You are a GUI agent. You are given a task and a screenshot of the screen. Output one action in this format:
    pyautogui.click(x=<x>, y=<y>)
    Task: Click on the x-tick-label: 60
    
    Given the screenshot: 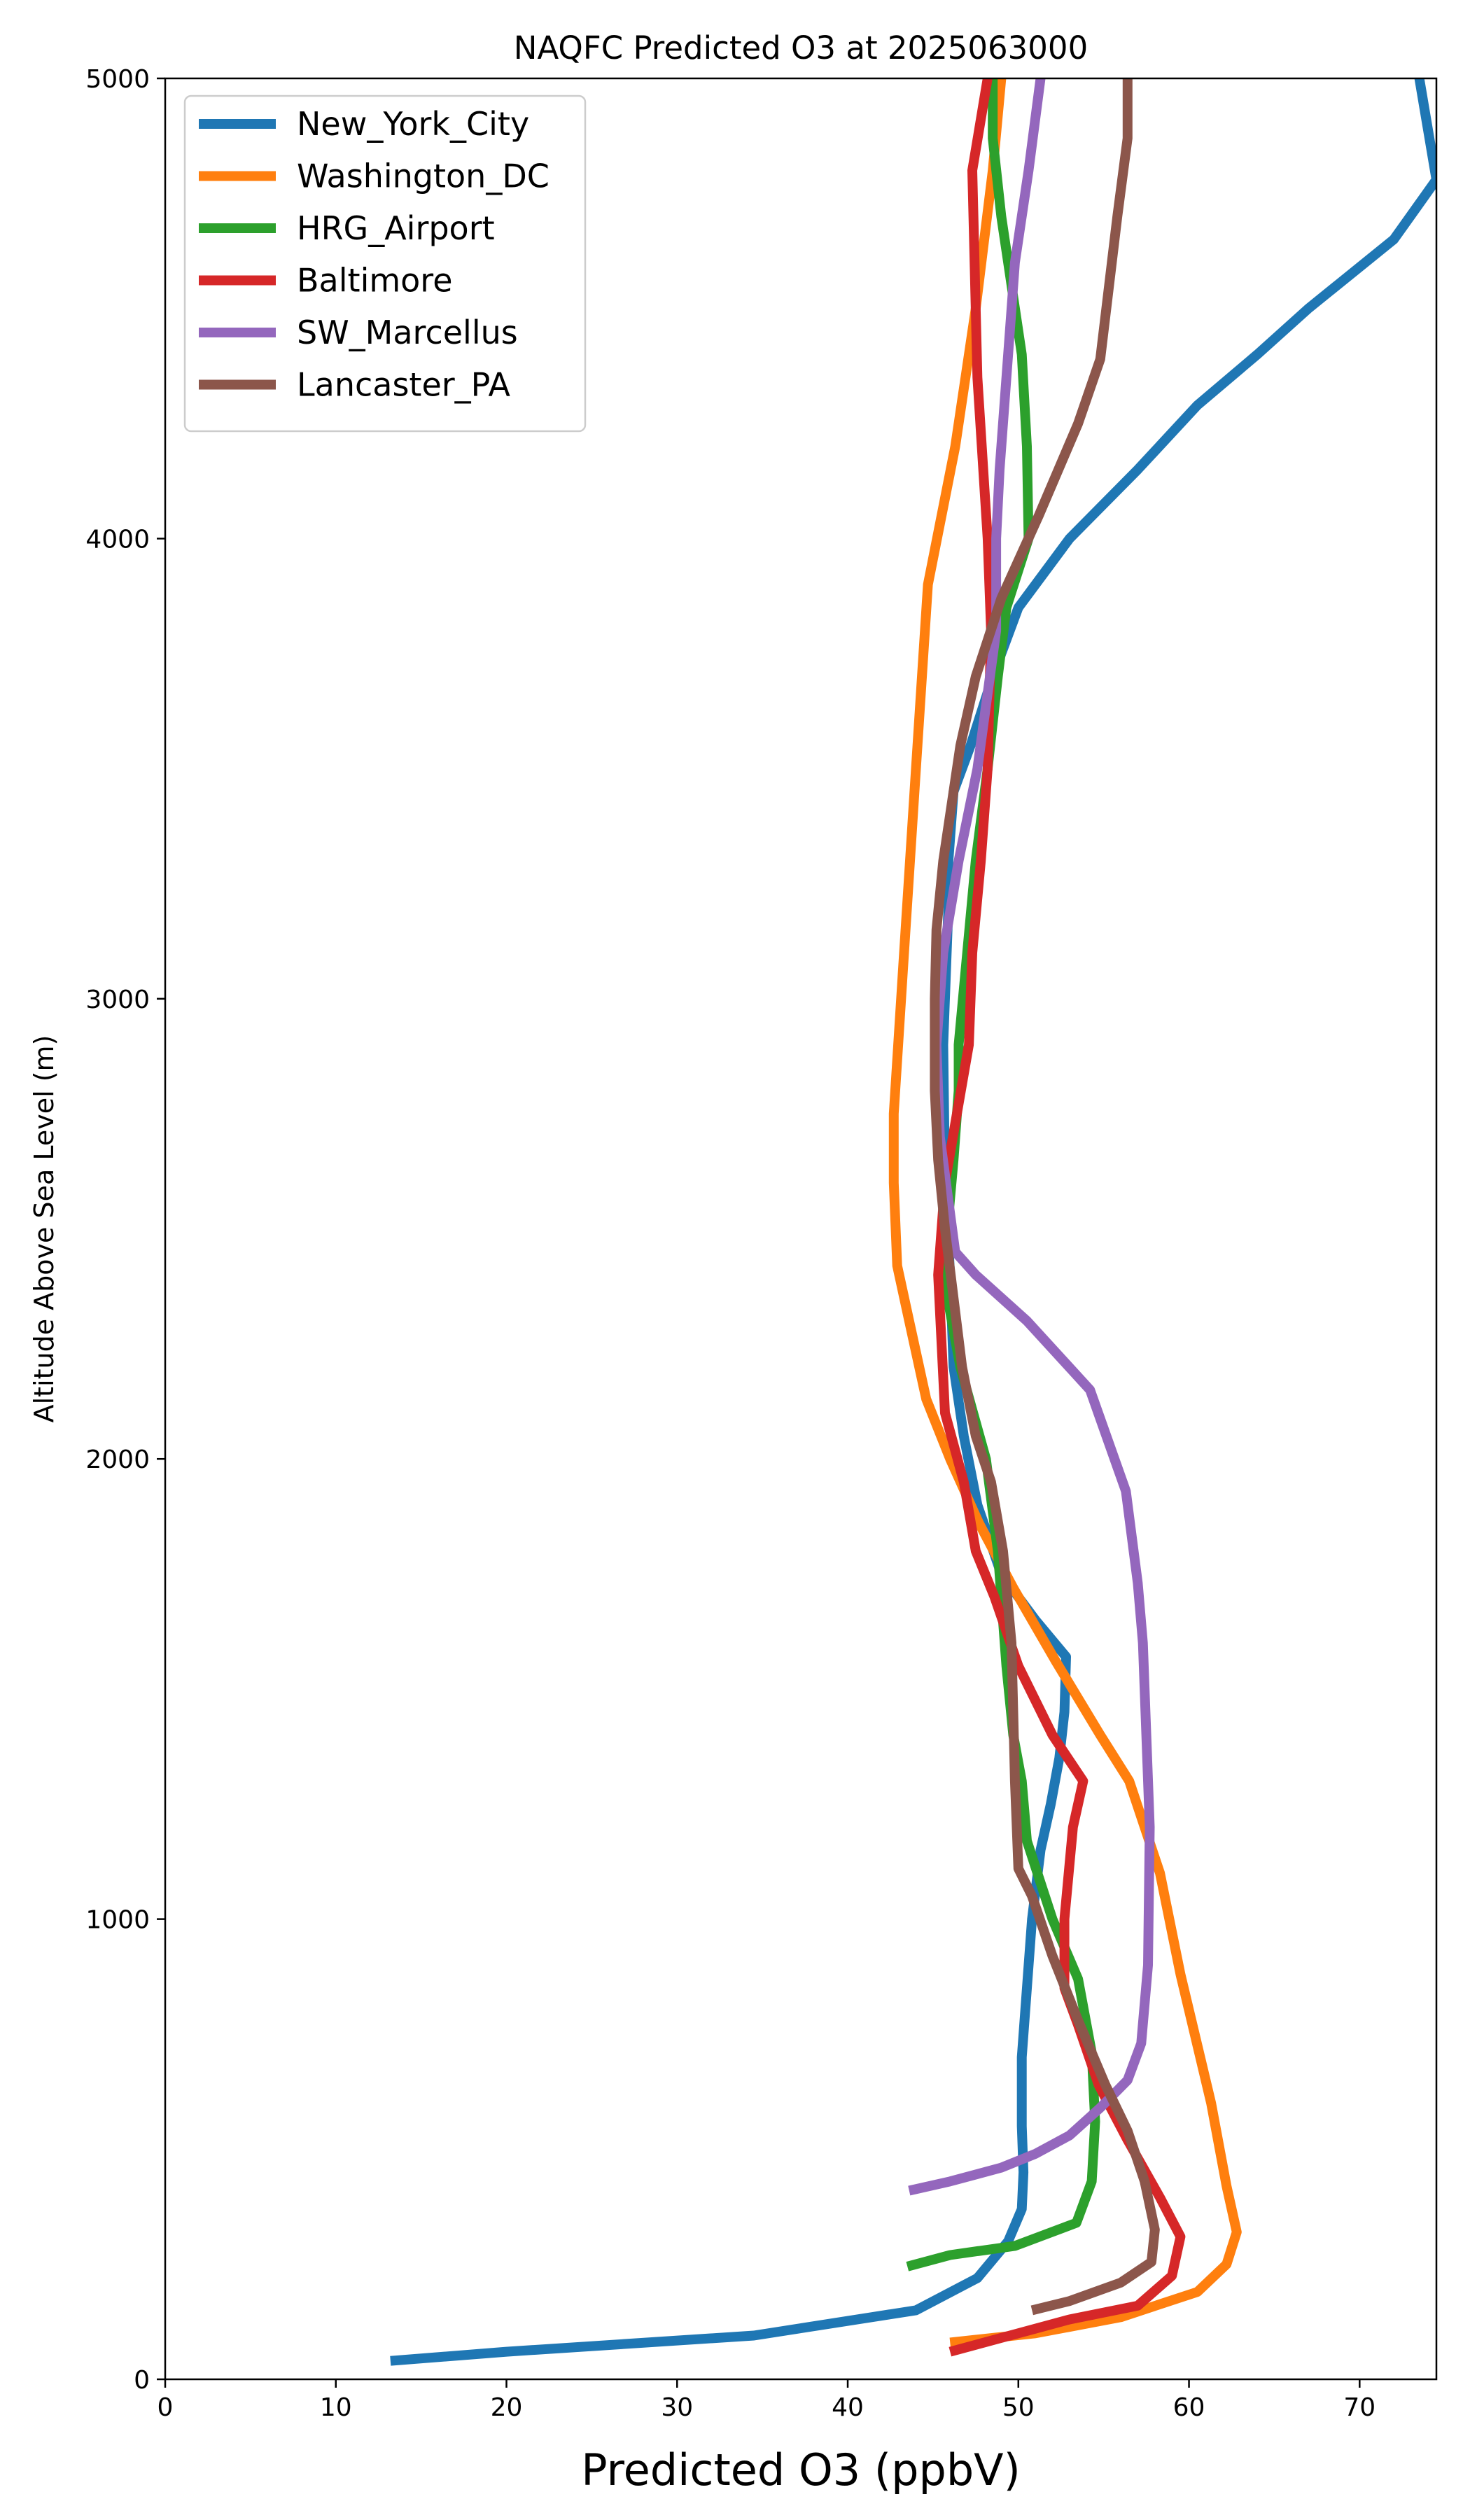 What is the action you would take?
    pyautogui.click(x=1189, y=2407)
    